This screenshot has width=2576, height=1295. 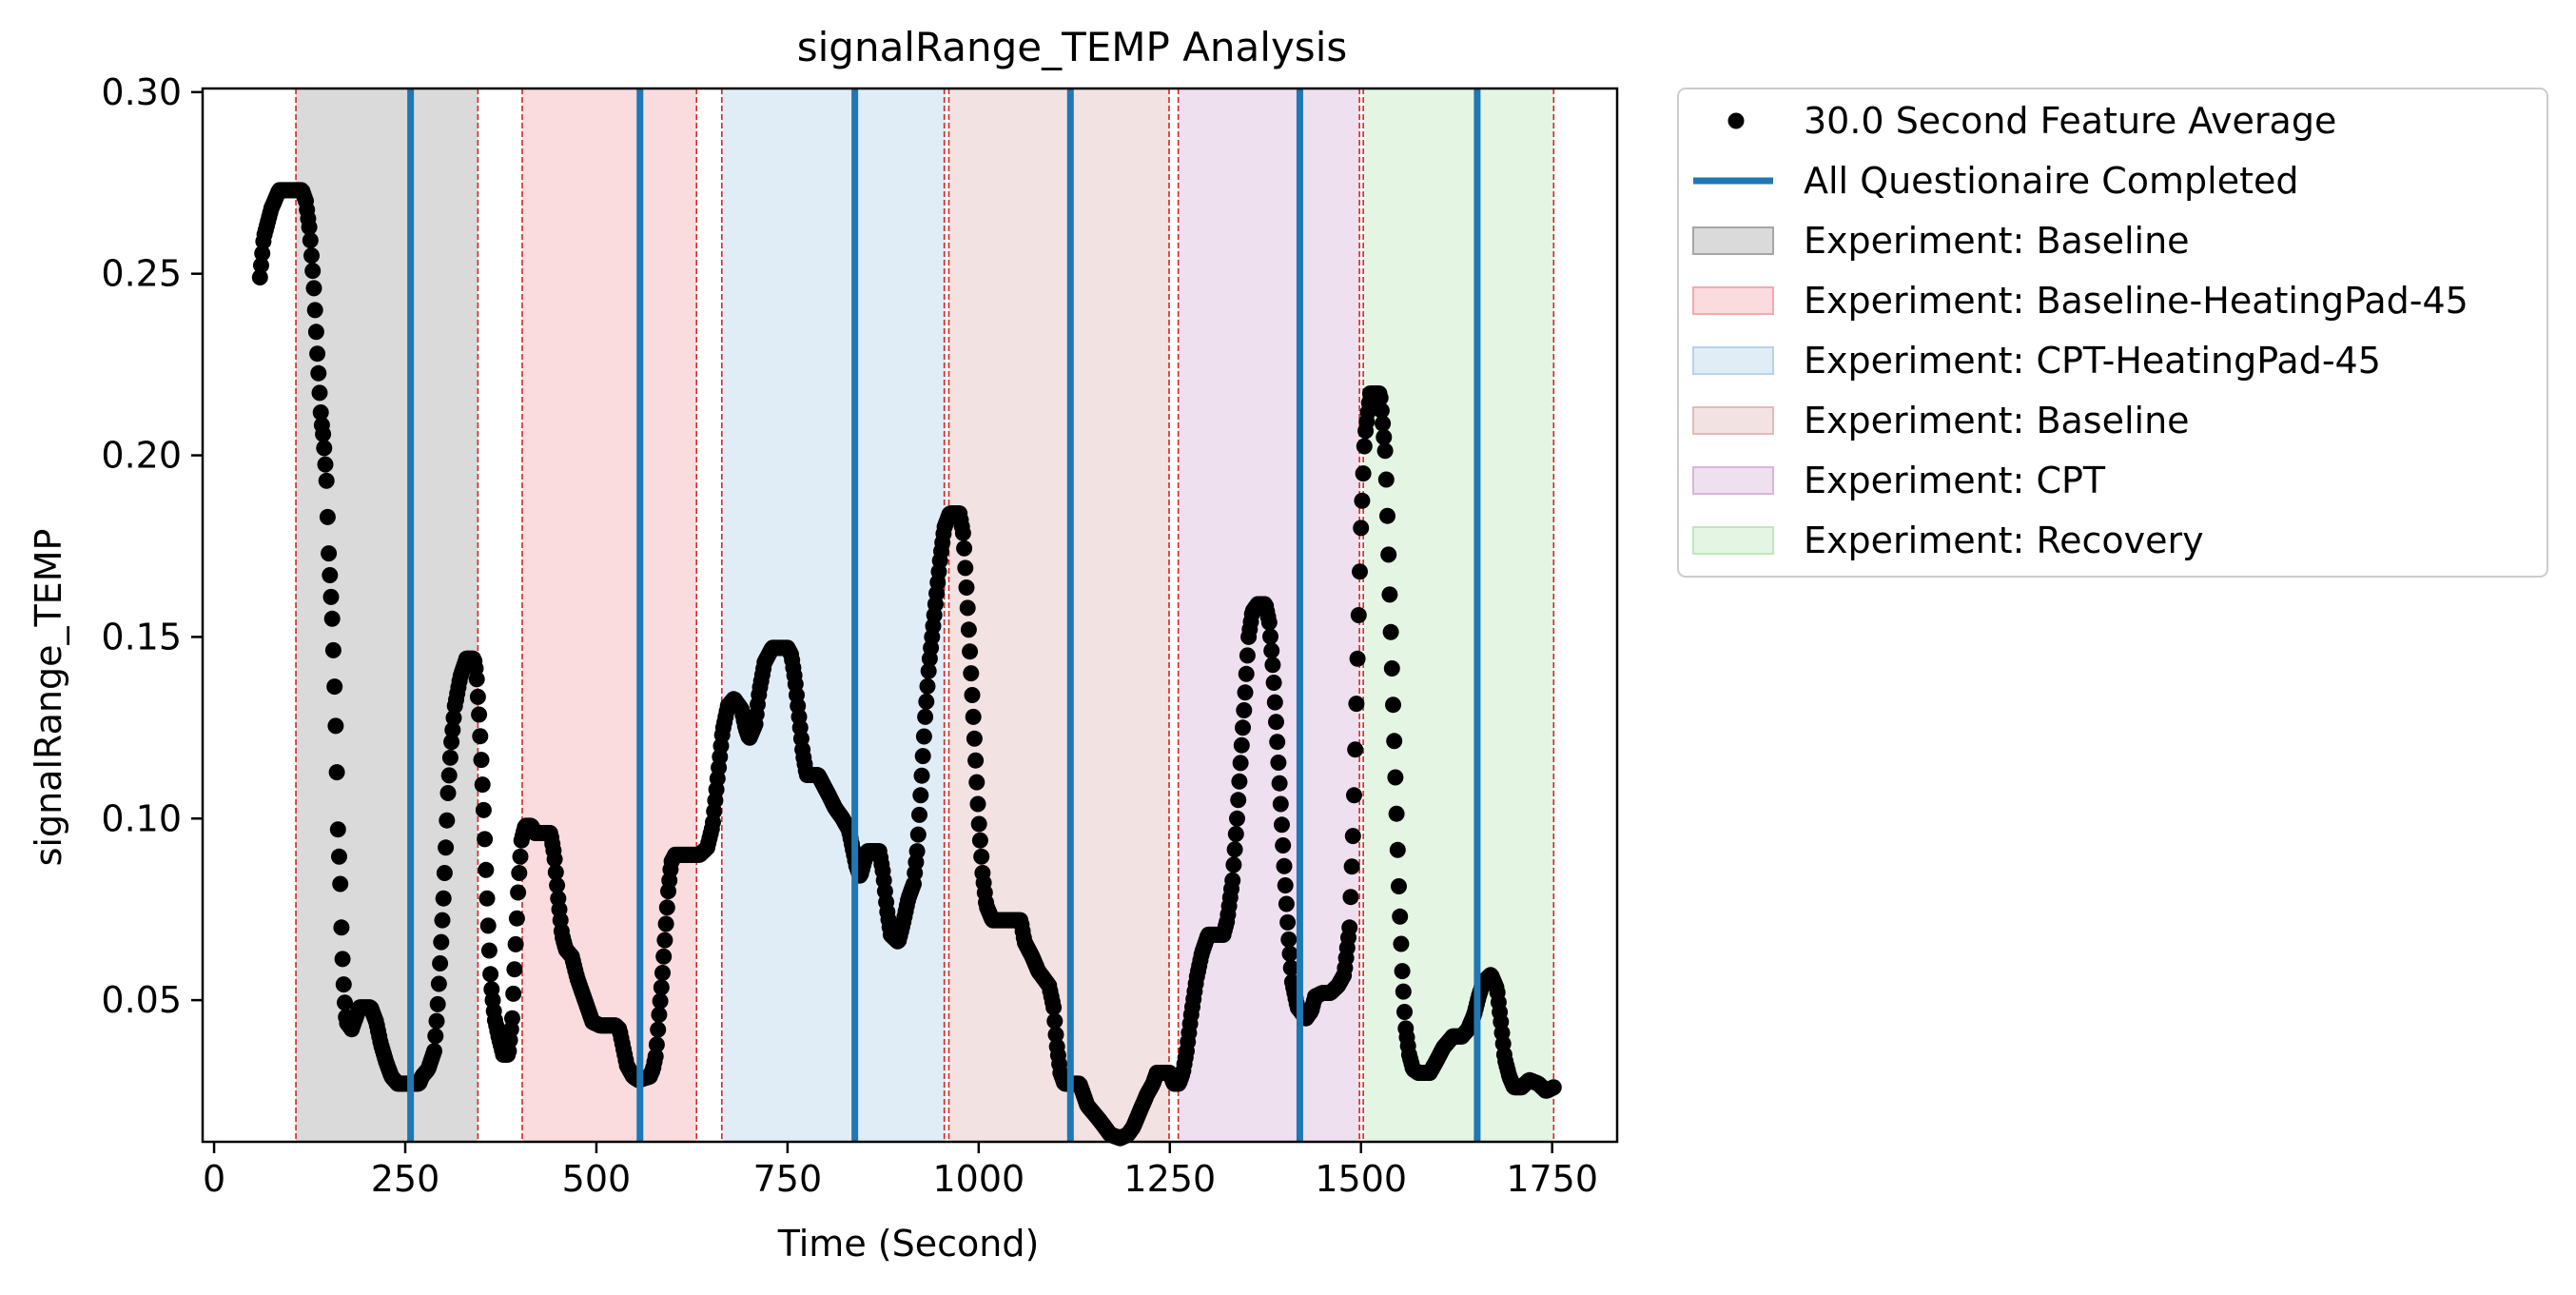 I want to click on legend-label-6: Experiment: CPT, so click(x=1955, y=480).